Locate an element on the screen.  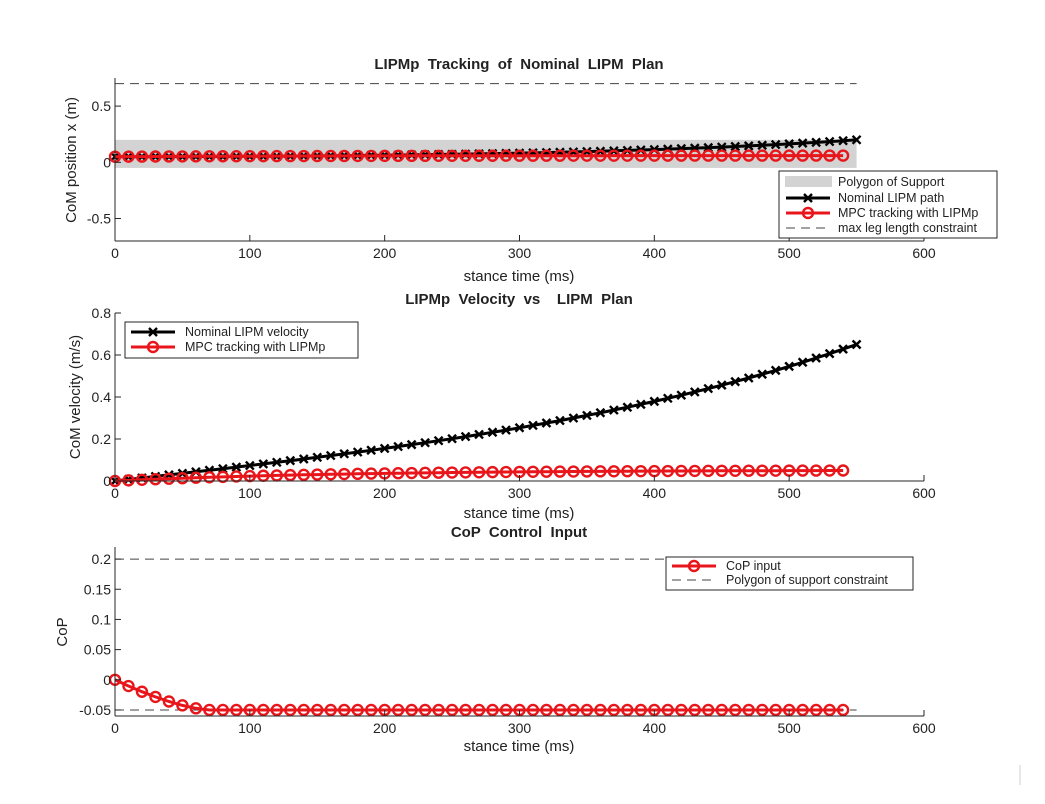
chart-title: LIPMp Velocity vs LIPM Plan is located at coordinates (519, 299).